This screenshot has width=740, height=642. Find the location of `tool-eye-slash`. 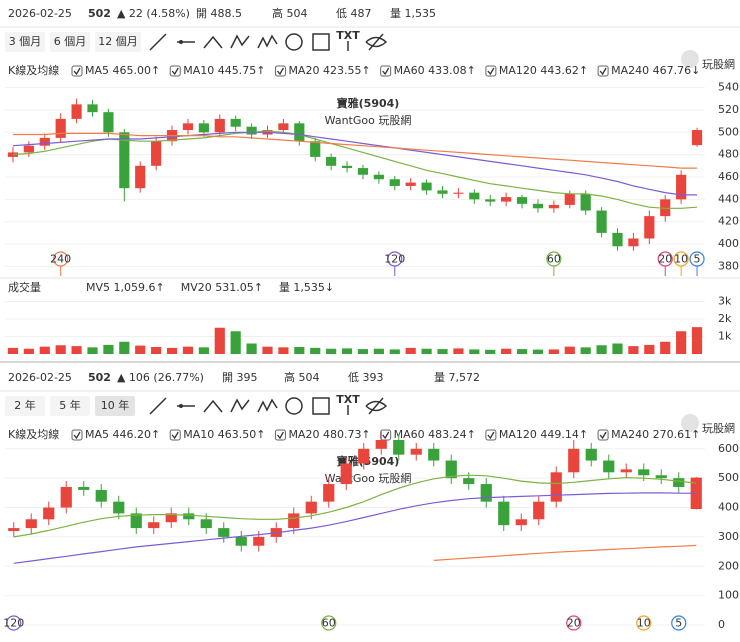

tool-eye-slash is located at coordinates (376, 42).